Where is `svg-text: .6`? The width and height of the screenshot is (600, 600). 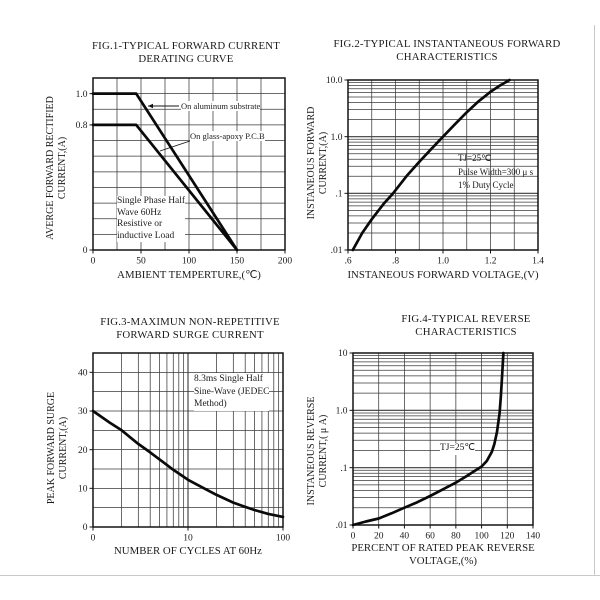 svg-text: .6 is located at coordinates (347, 262).